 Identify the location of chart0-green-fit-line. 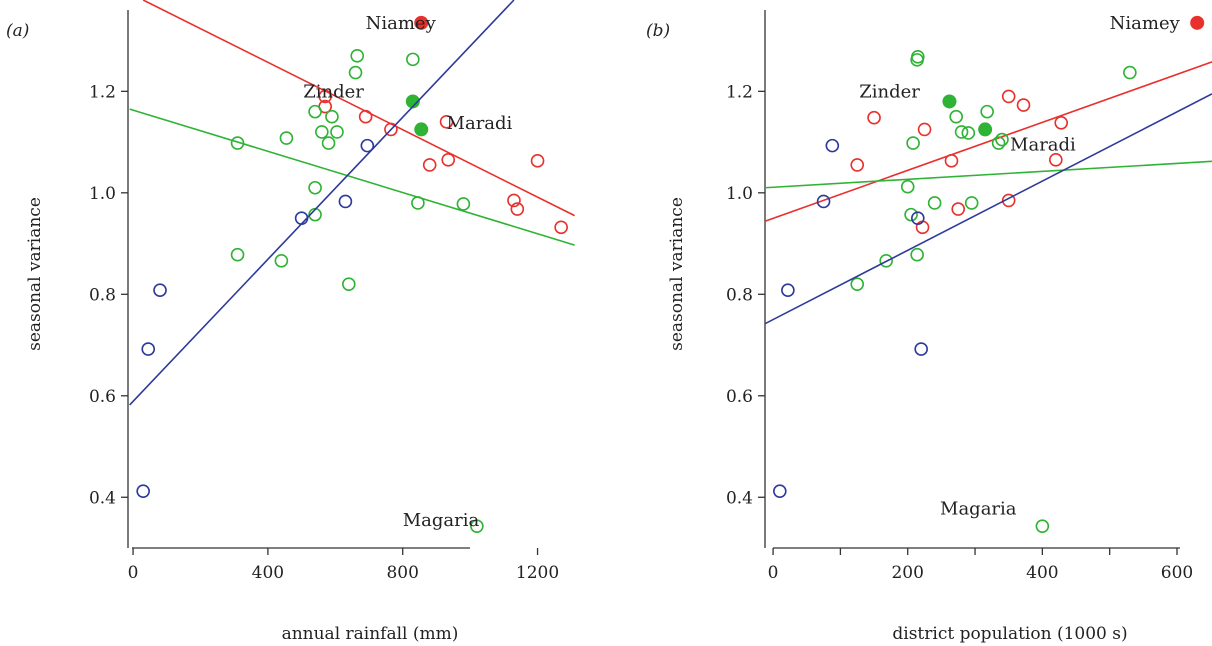
(352, 177).